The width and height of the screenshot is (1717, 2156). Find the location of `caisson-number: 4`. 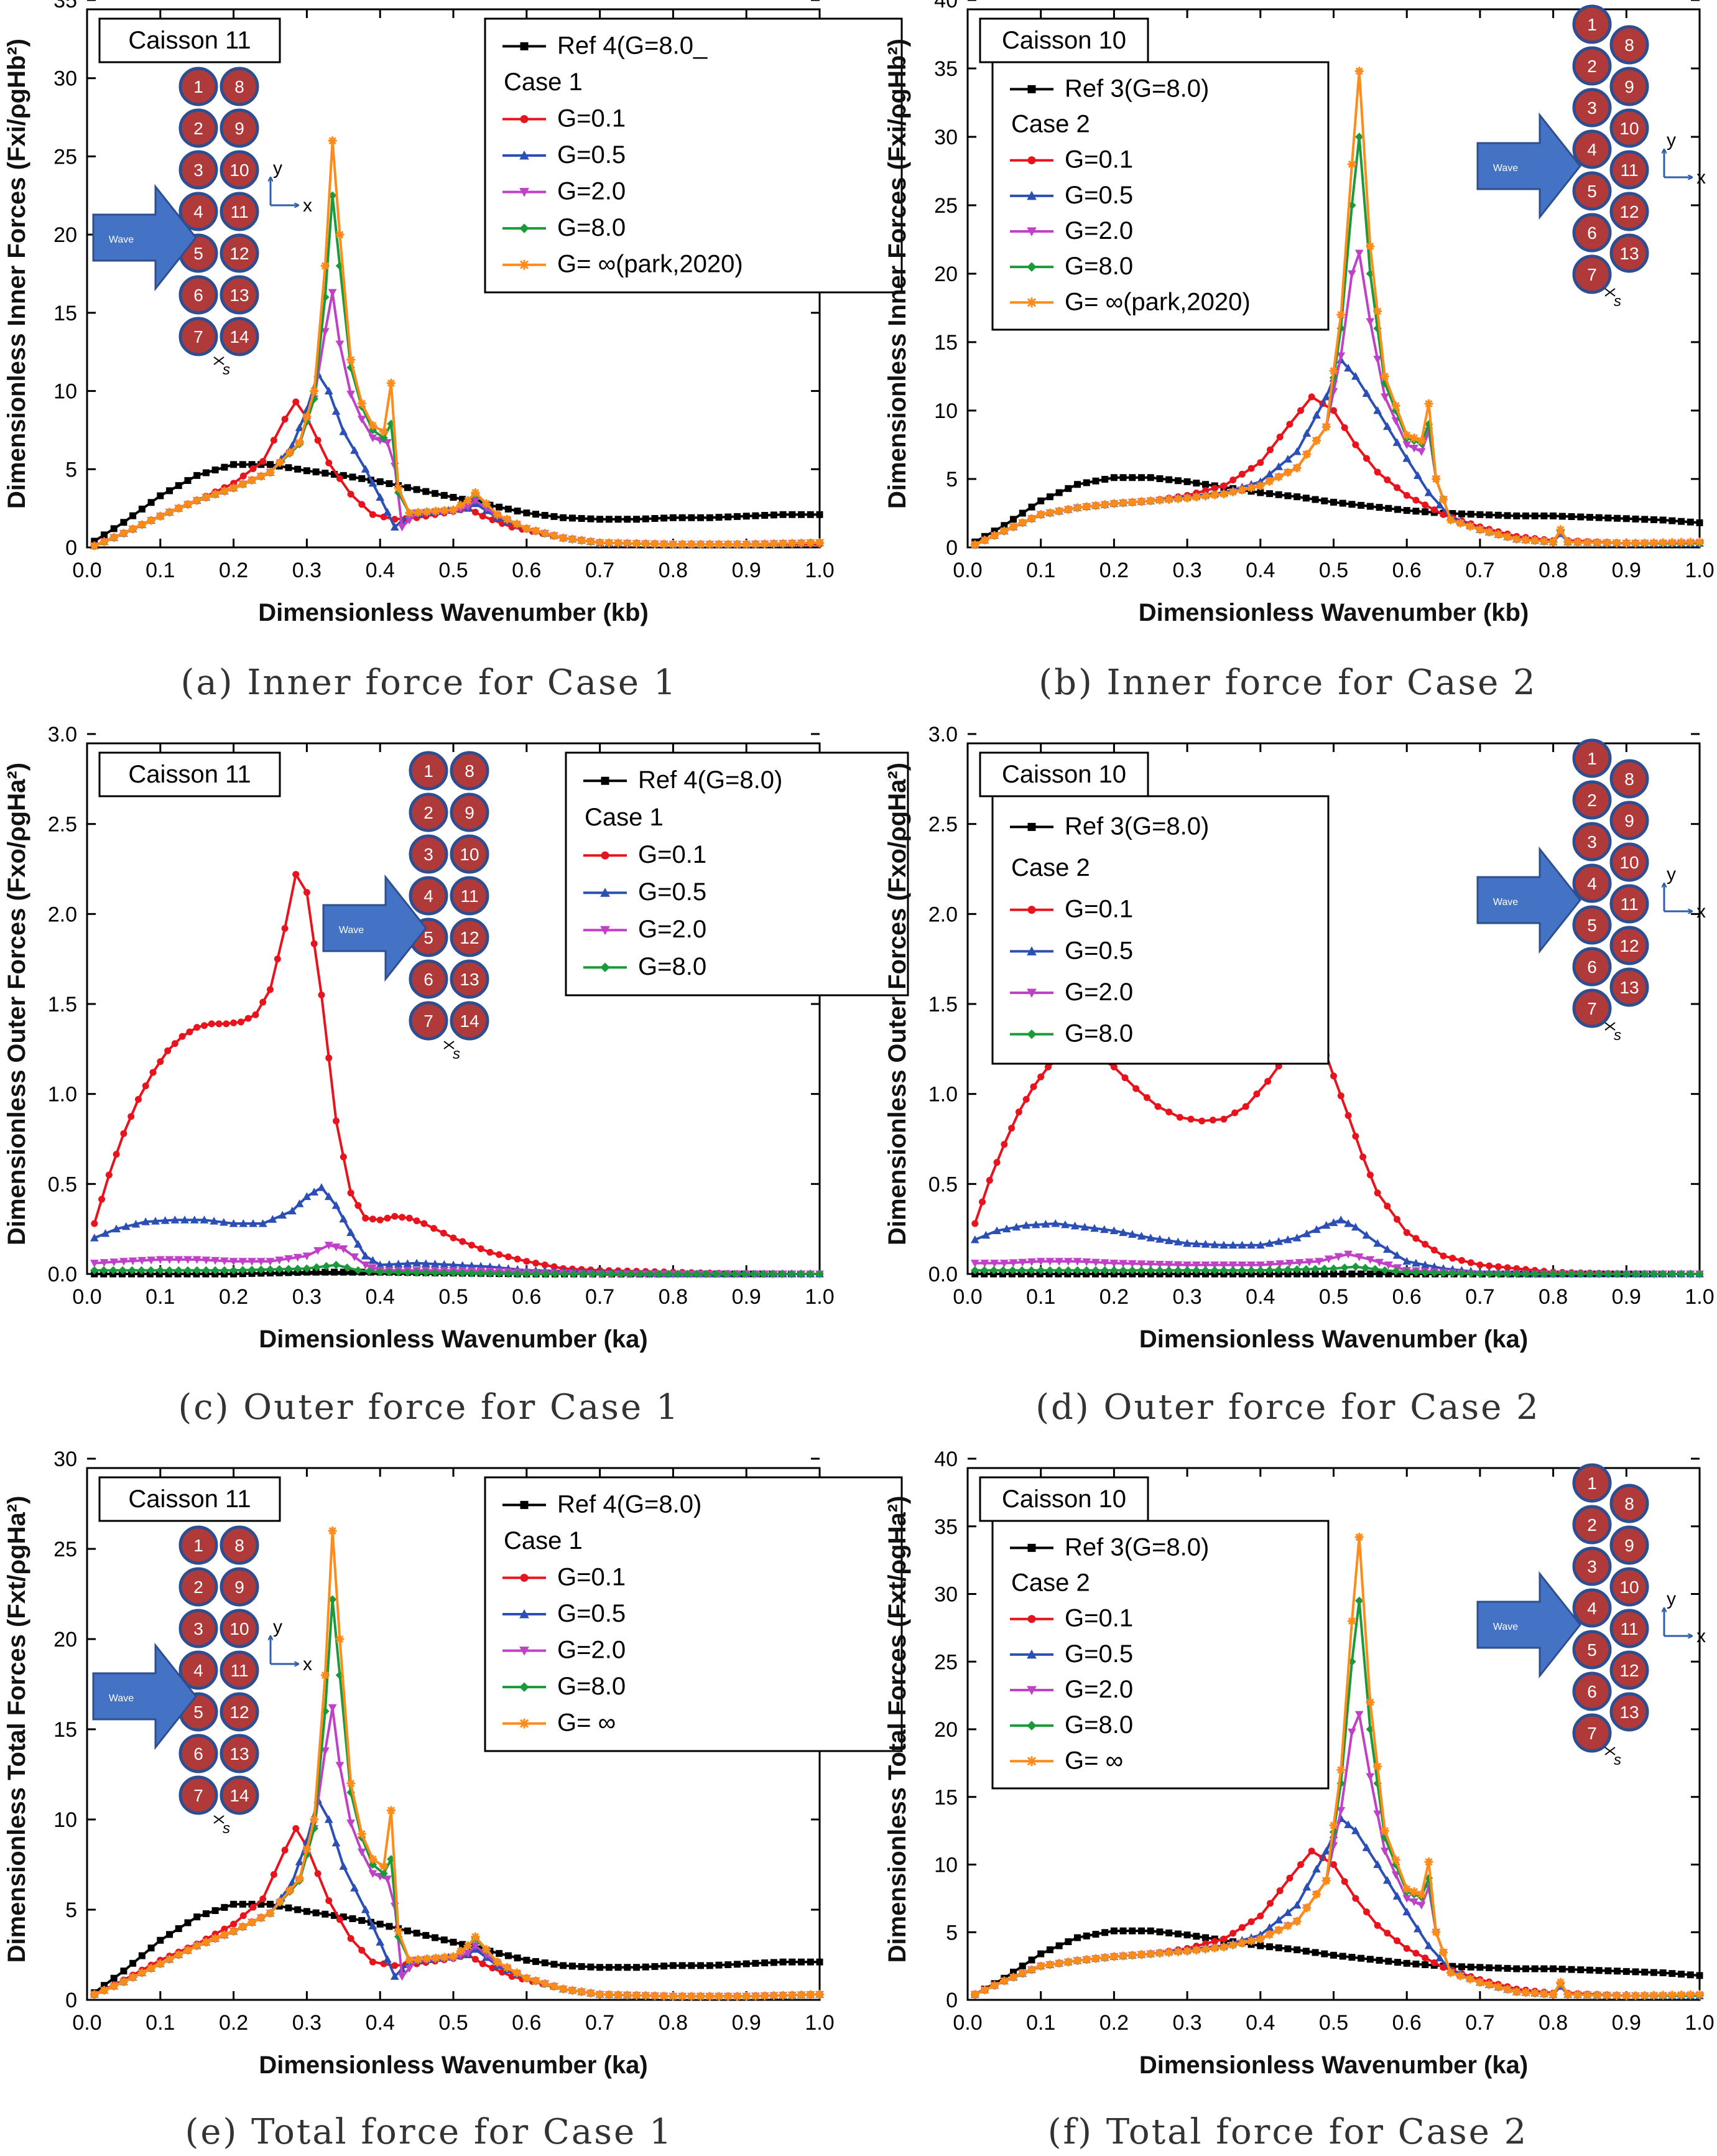

caisson-number: 4 is located at coordinates (1592, 149).